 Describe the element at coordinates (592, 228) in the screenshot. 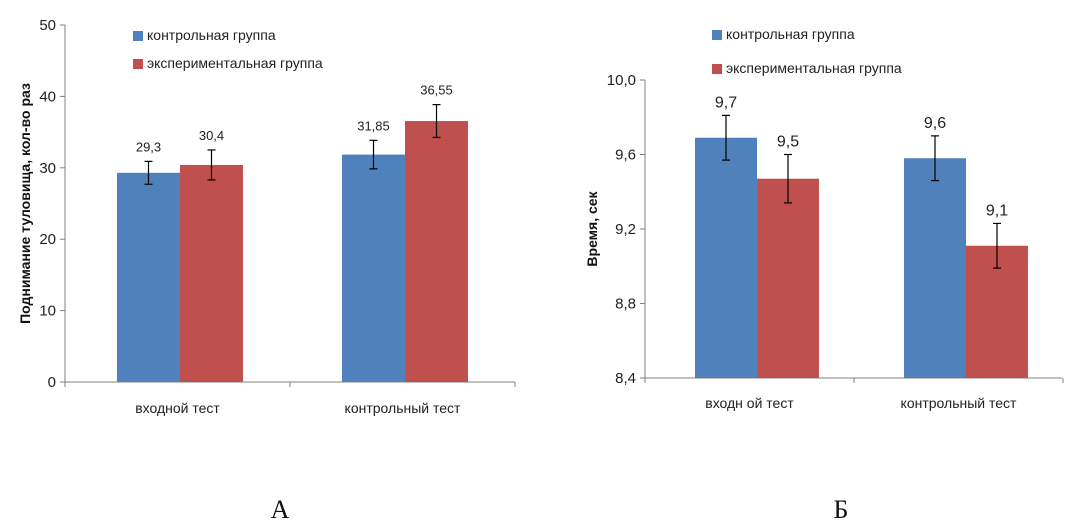

I see `y-axis-title: Время, сек` at that location.